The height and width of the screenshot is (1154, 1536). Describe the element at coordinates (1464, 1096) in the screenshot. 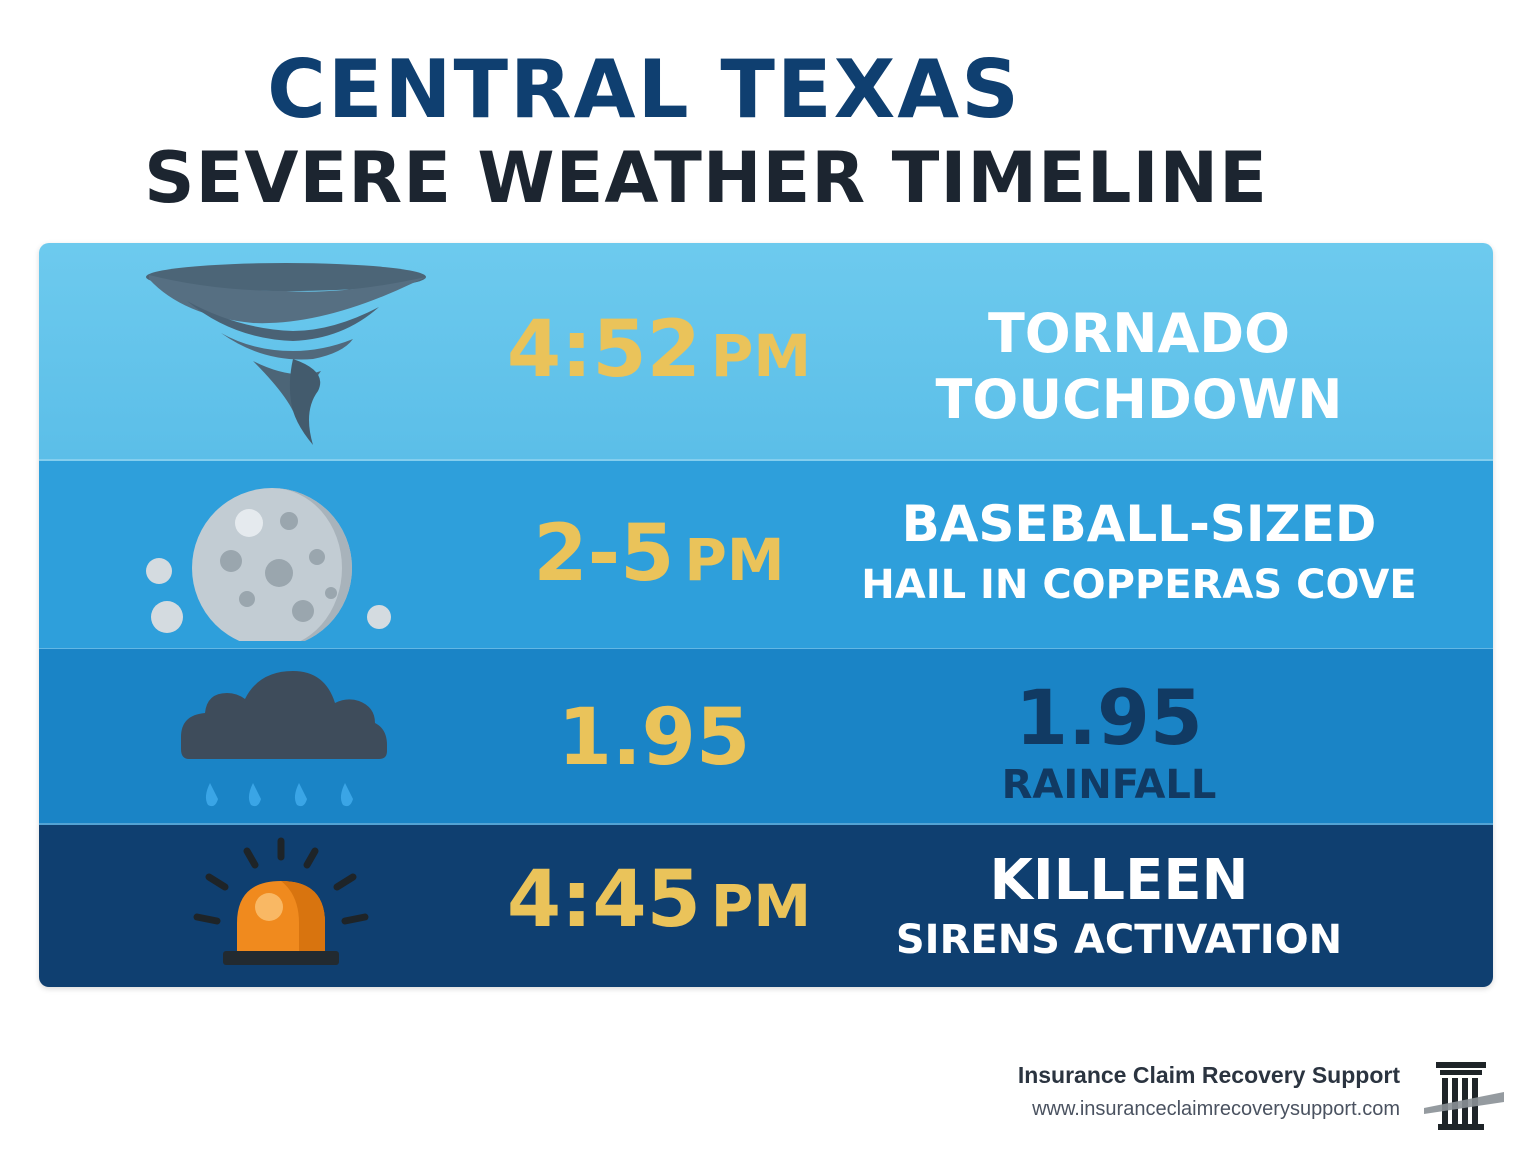

I see `pillar-logo-icon` at that location.